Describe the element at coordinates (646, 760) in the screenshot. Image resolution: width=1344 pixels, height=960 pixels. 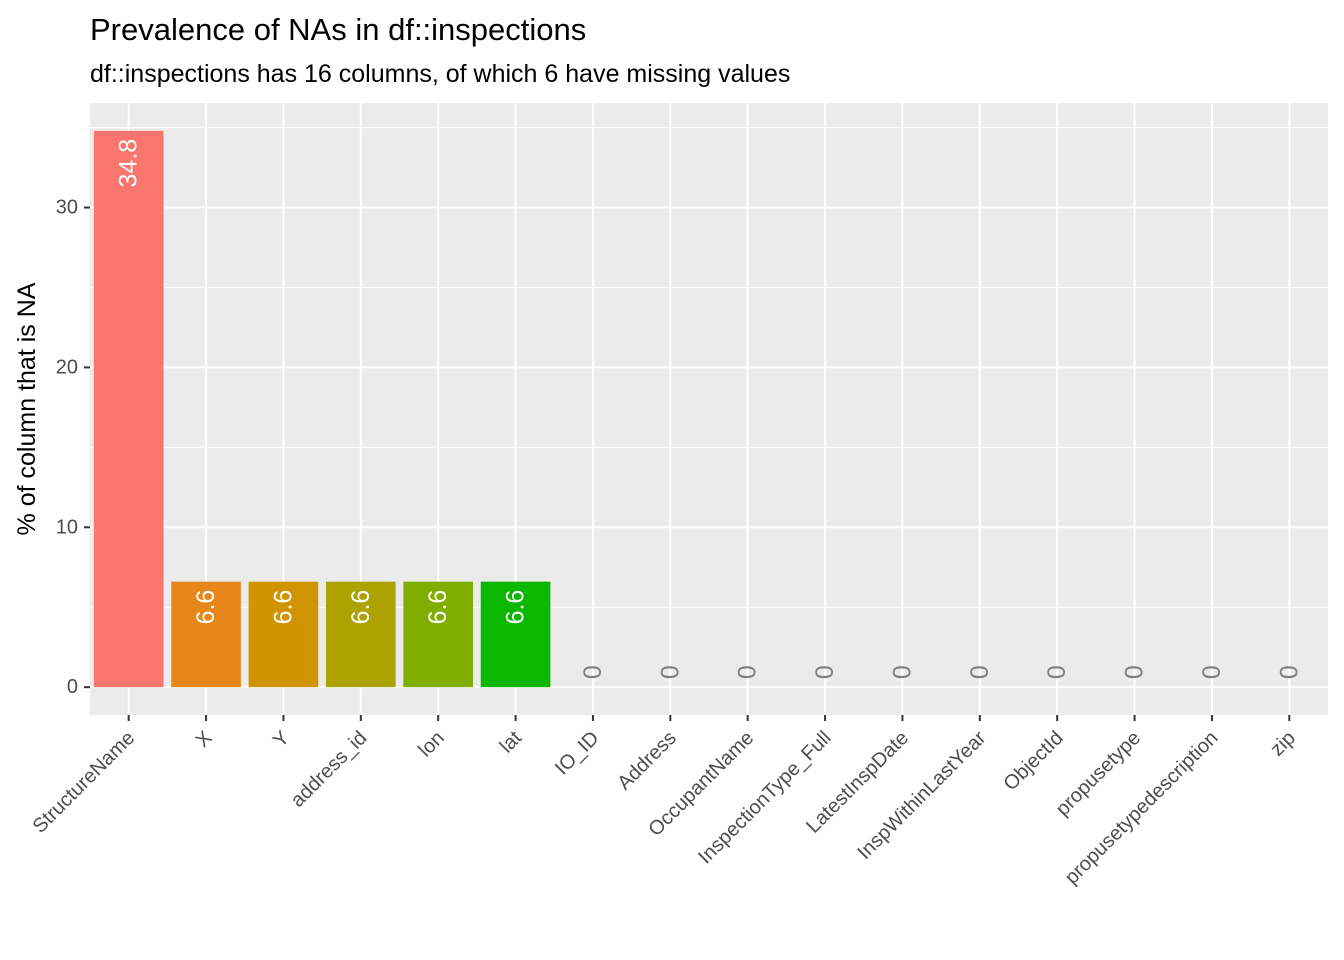
I see `x-tick-label: Address` at that location.